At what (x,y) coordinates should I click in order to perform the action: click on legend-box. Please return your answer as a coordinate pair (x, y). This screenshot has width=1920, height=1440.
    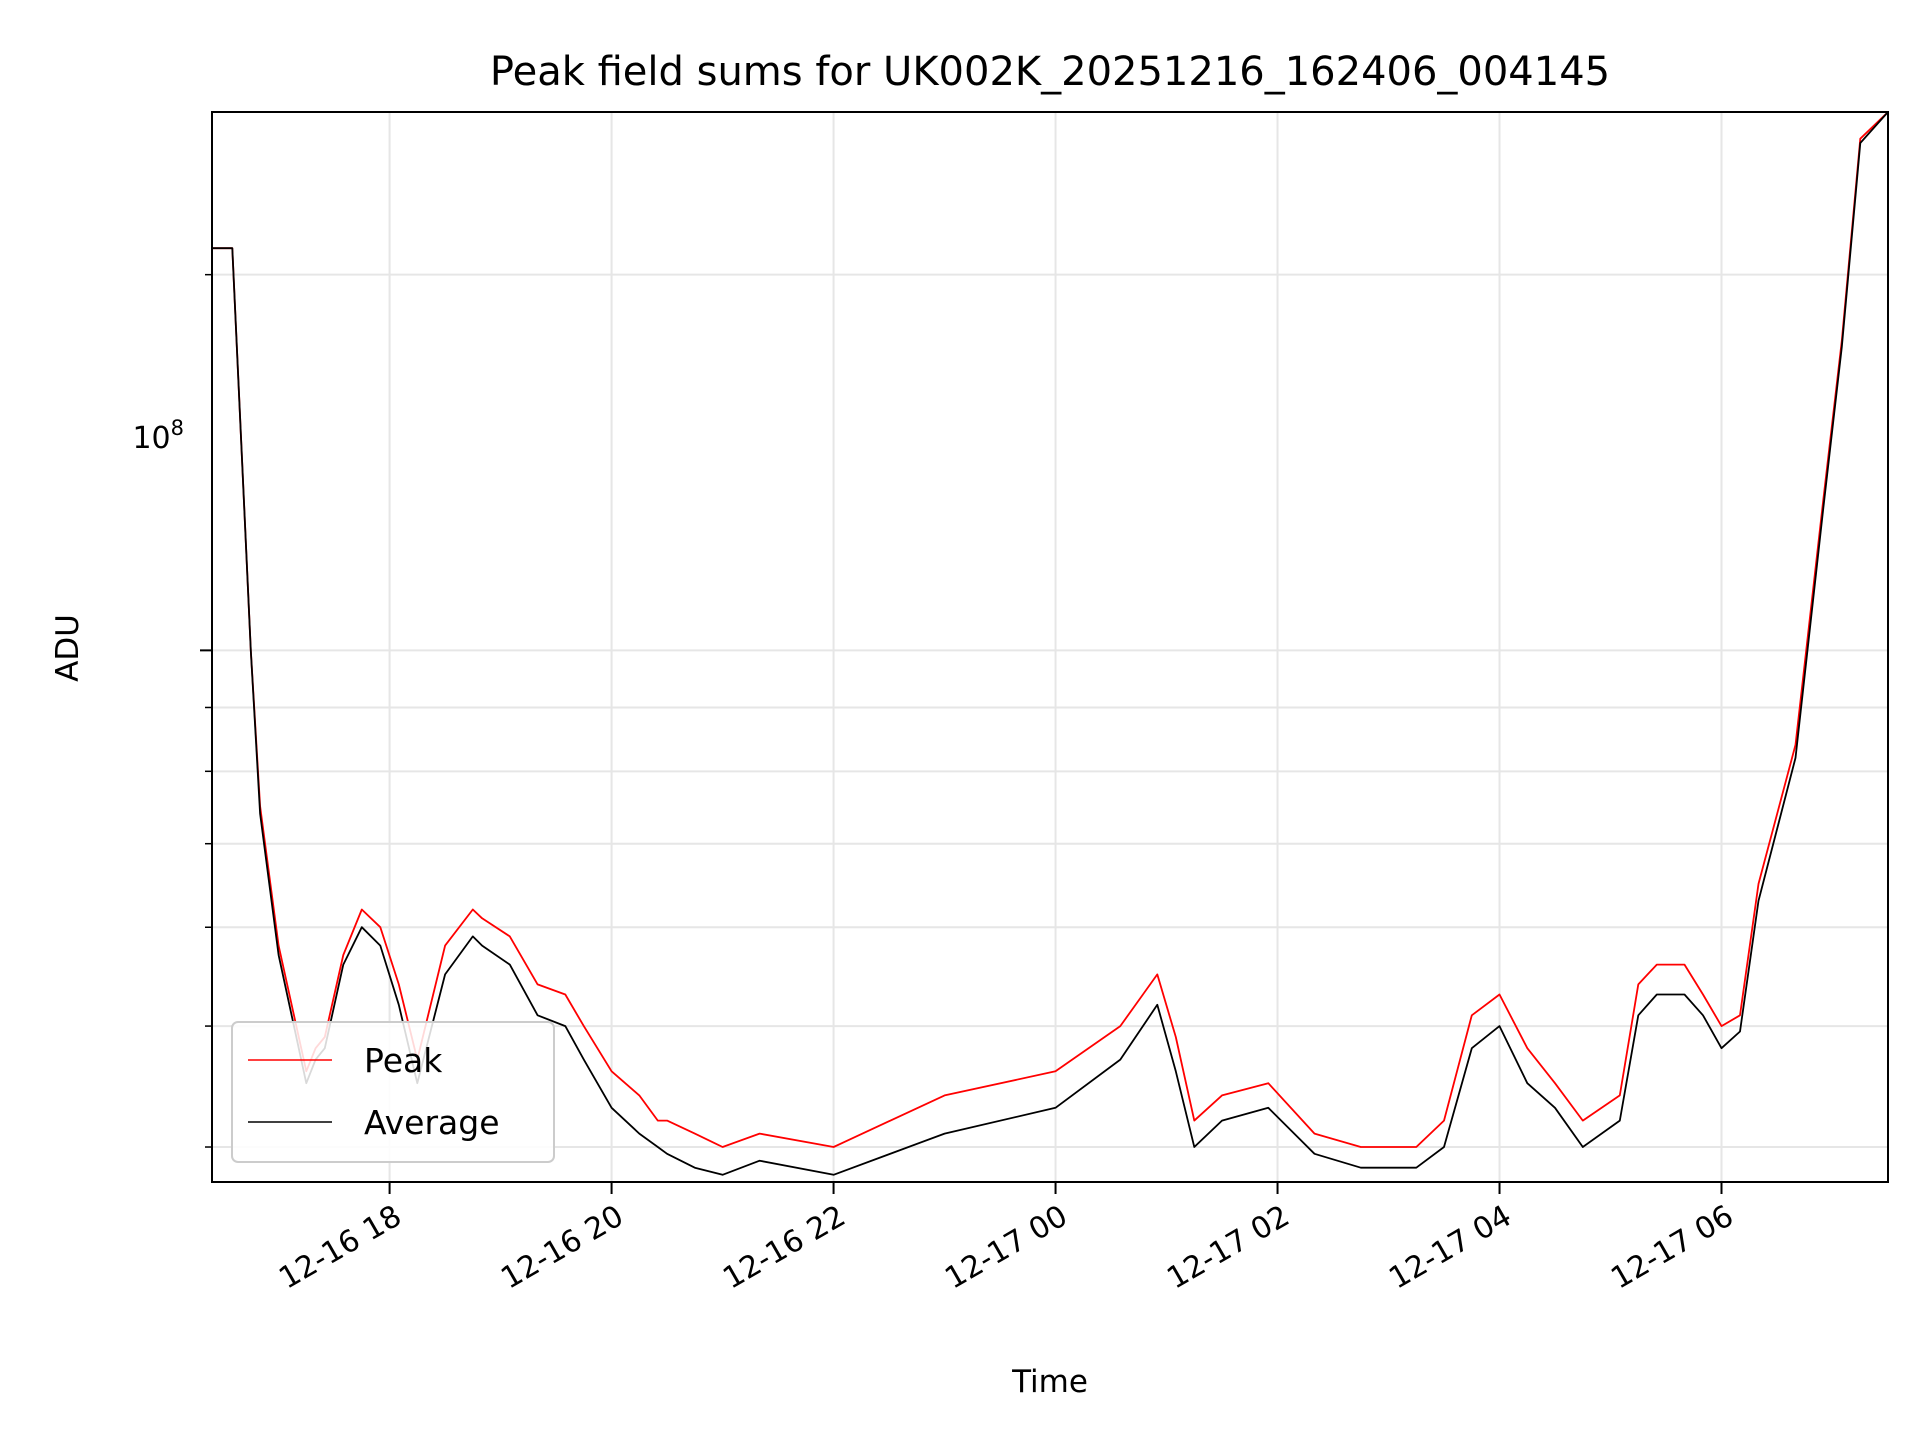
    Looking at the image, I should click on (393, 1092).